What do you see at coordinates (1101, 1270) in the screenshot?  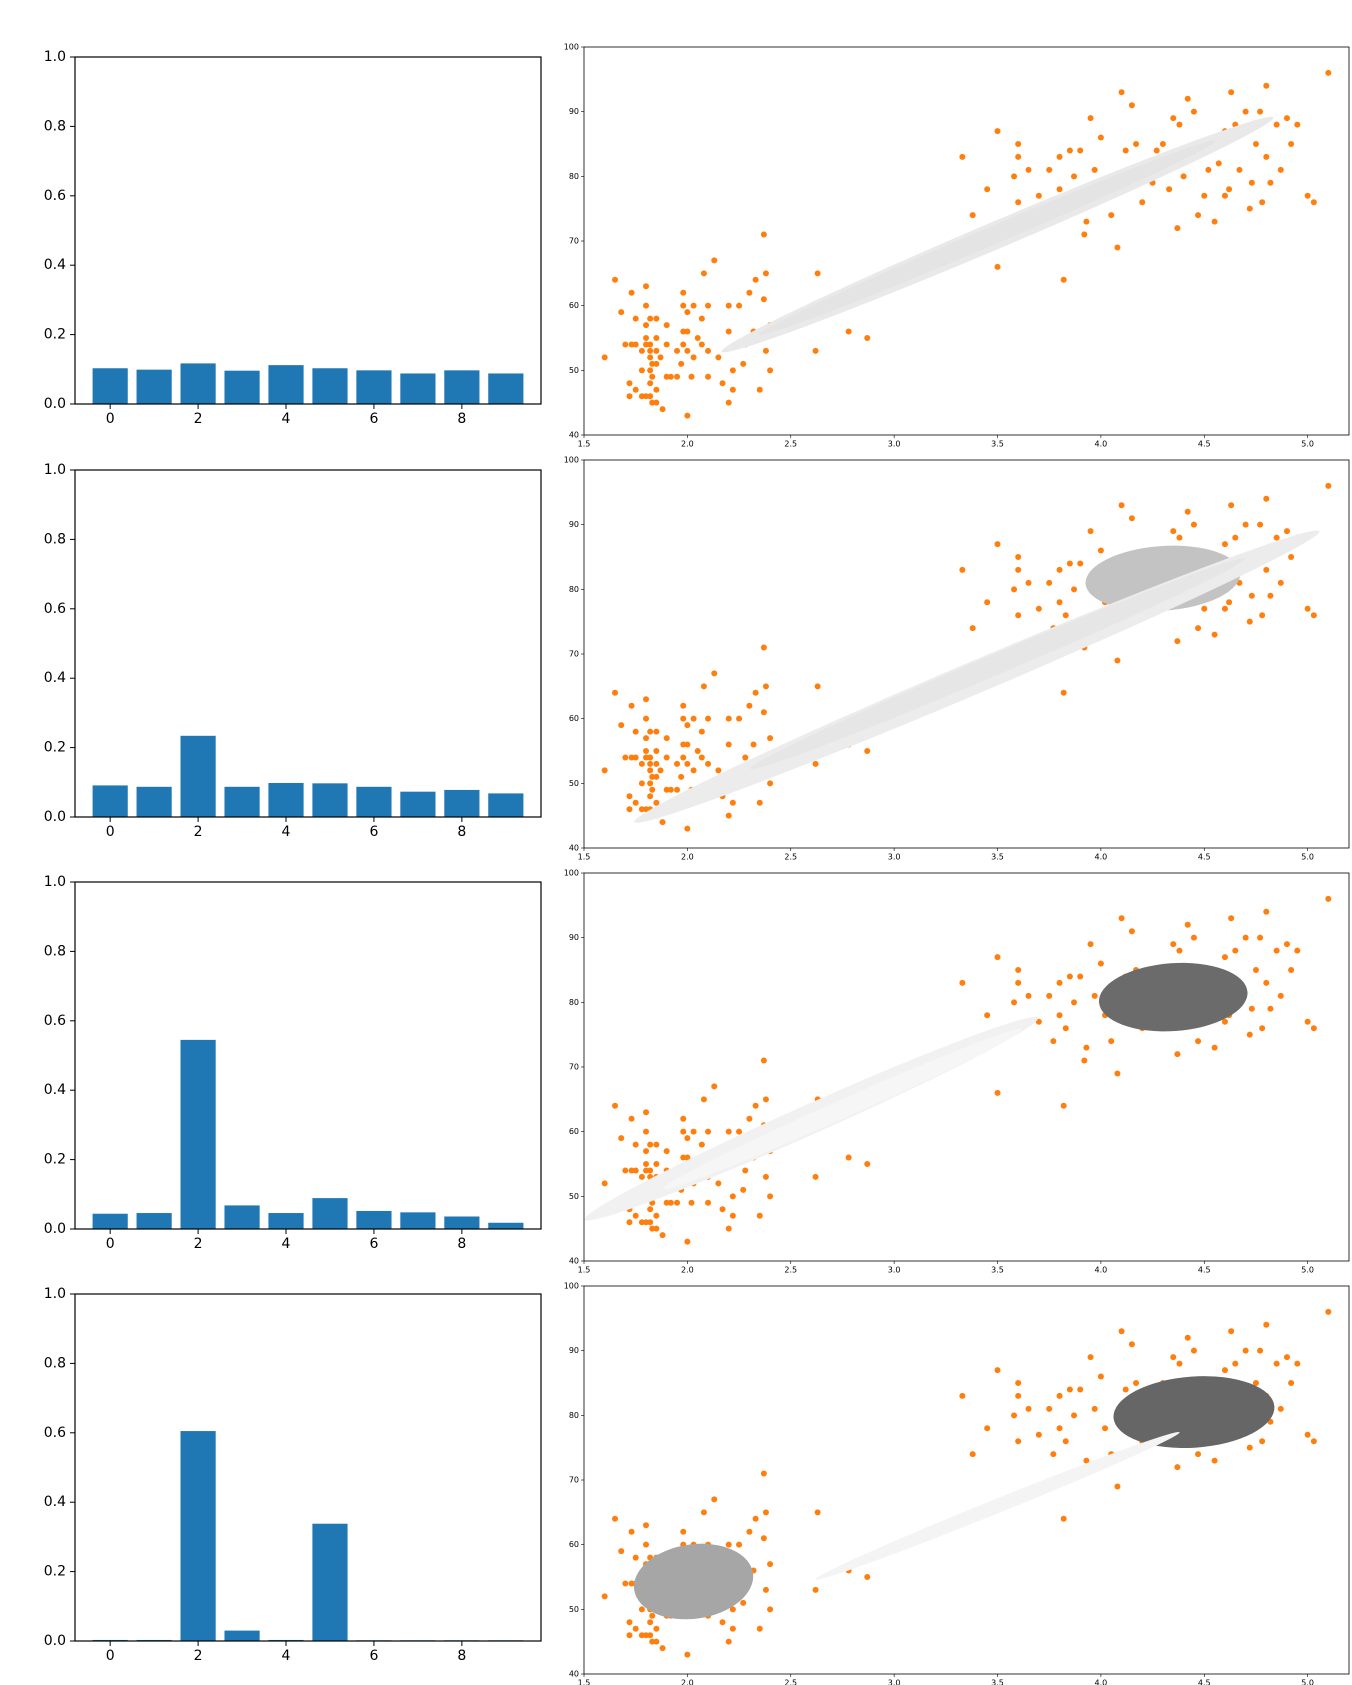 I see `x-tick-label: 4.0` at bounding box center [1101, 1270].